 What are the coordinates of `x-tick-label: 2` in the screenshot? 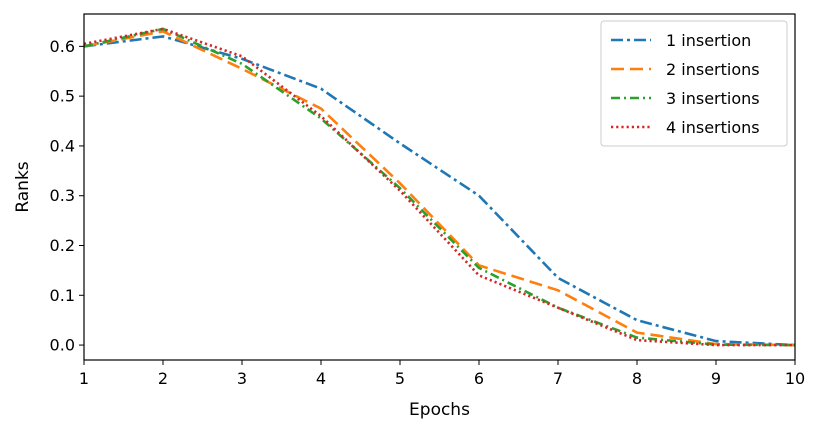 It's located at (163, 378).